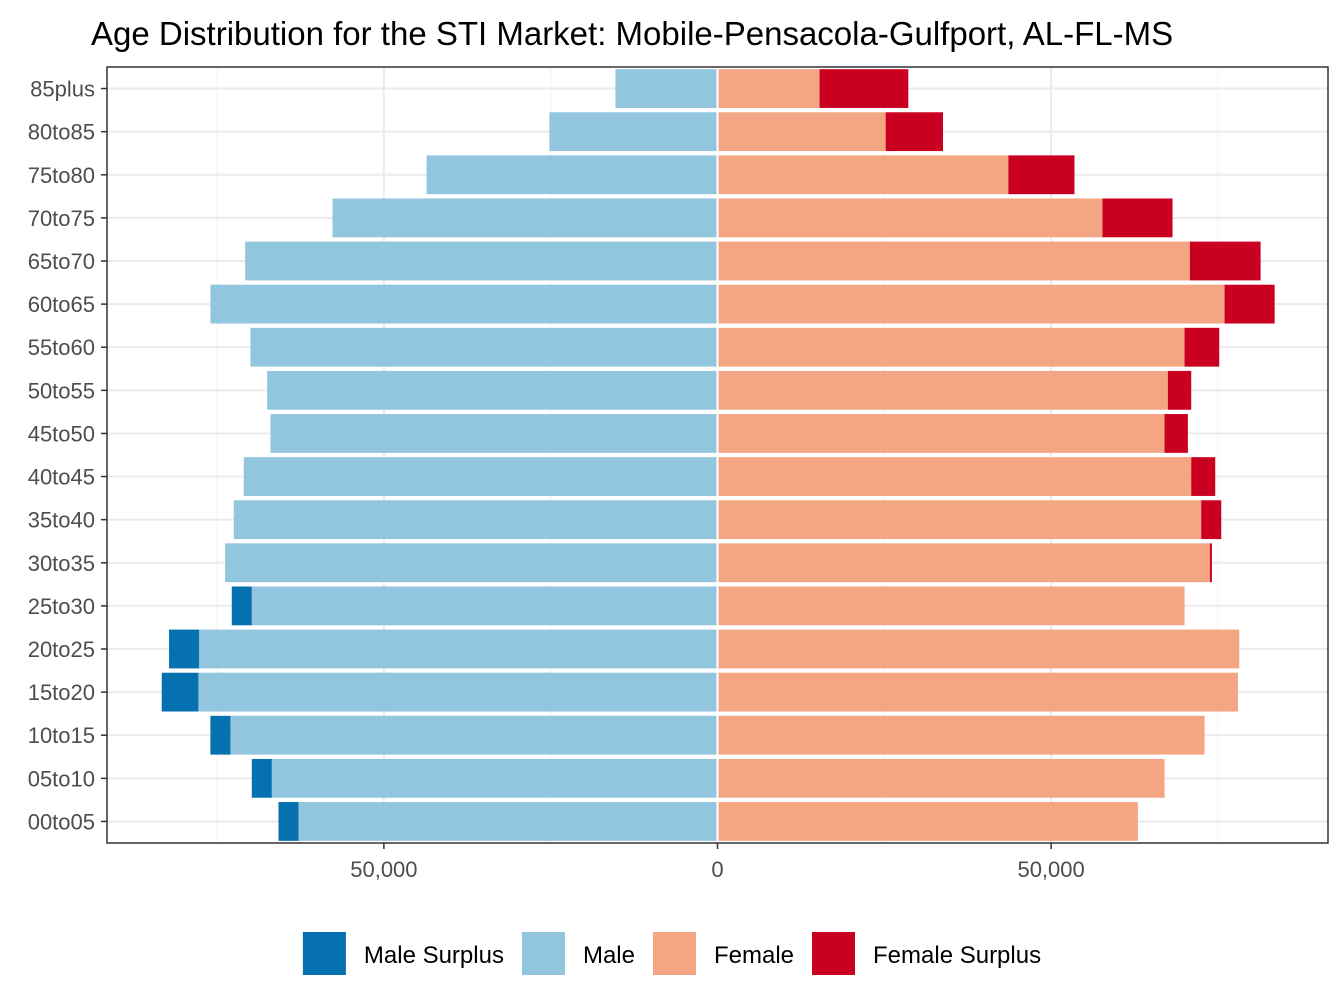 Image resolution: width=1344 pixels, height=1008 pixels. I want to click on female-surplus-bar-35to40, so click(1211, 520).